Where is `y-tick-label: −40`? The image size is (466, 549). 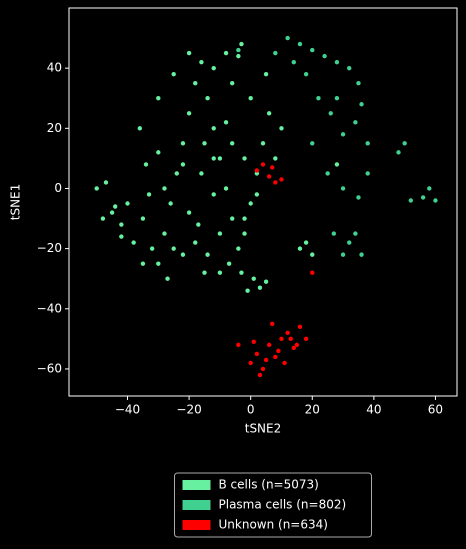
y-tick-label: −40 is located at coordinates (49, 308).